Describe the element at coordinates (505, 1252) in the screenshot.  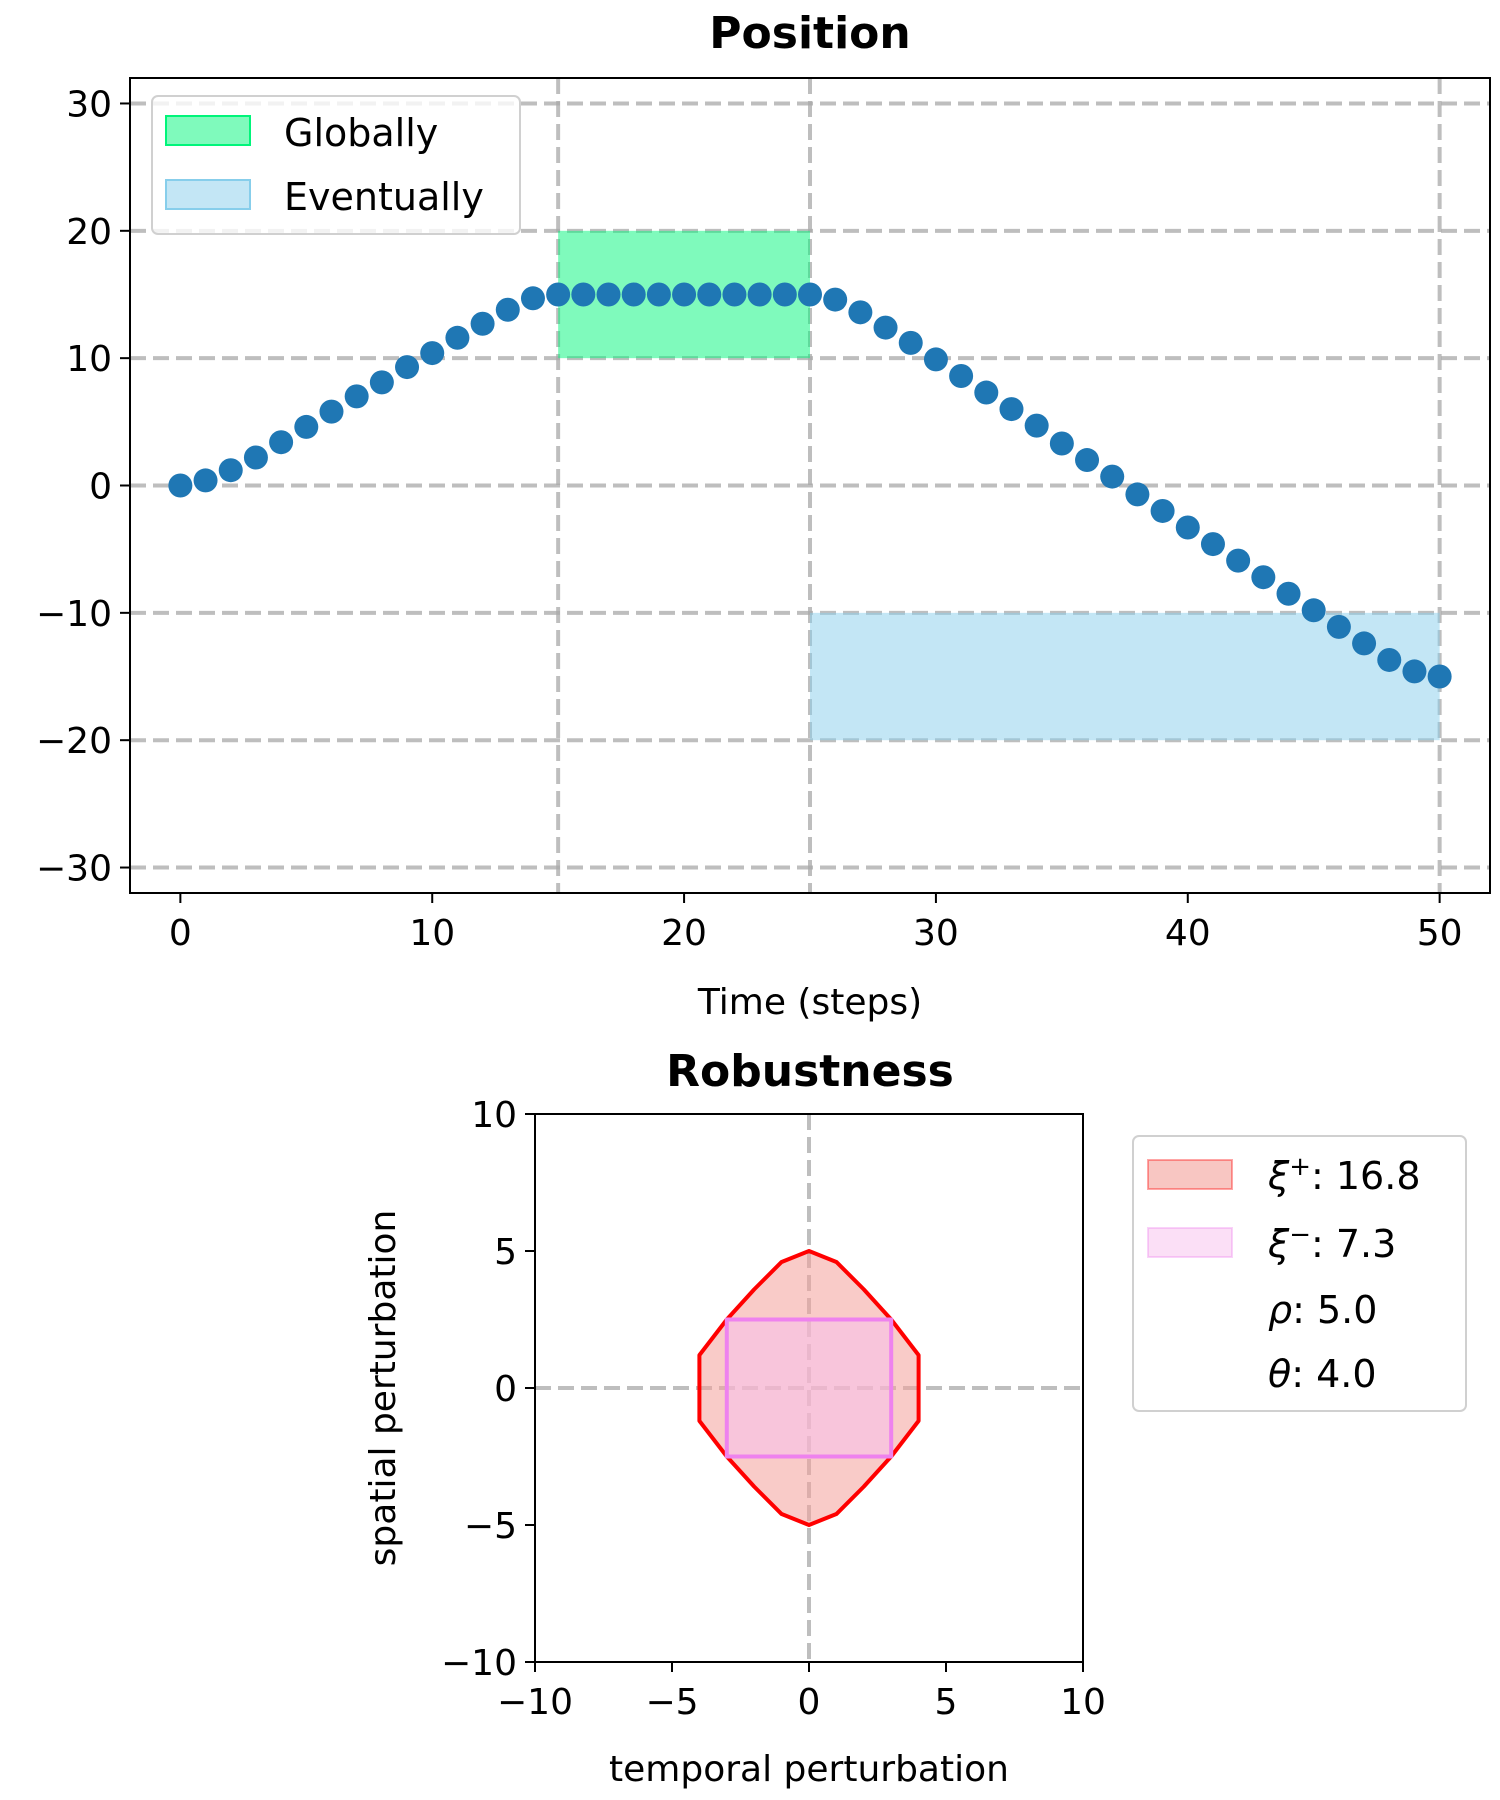
I see `y-tick-label: 5` at that location.